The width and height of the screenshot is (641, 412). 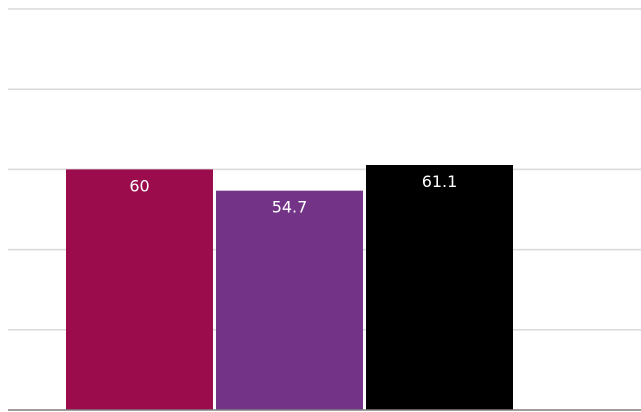 What do you see at coordinates (139, 185) in the screenshot?
I see `bar-value-label-1: 60` at bounding box center [139, 185].